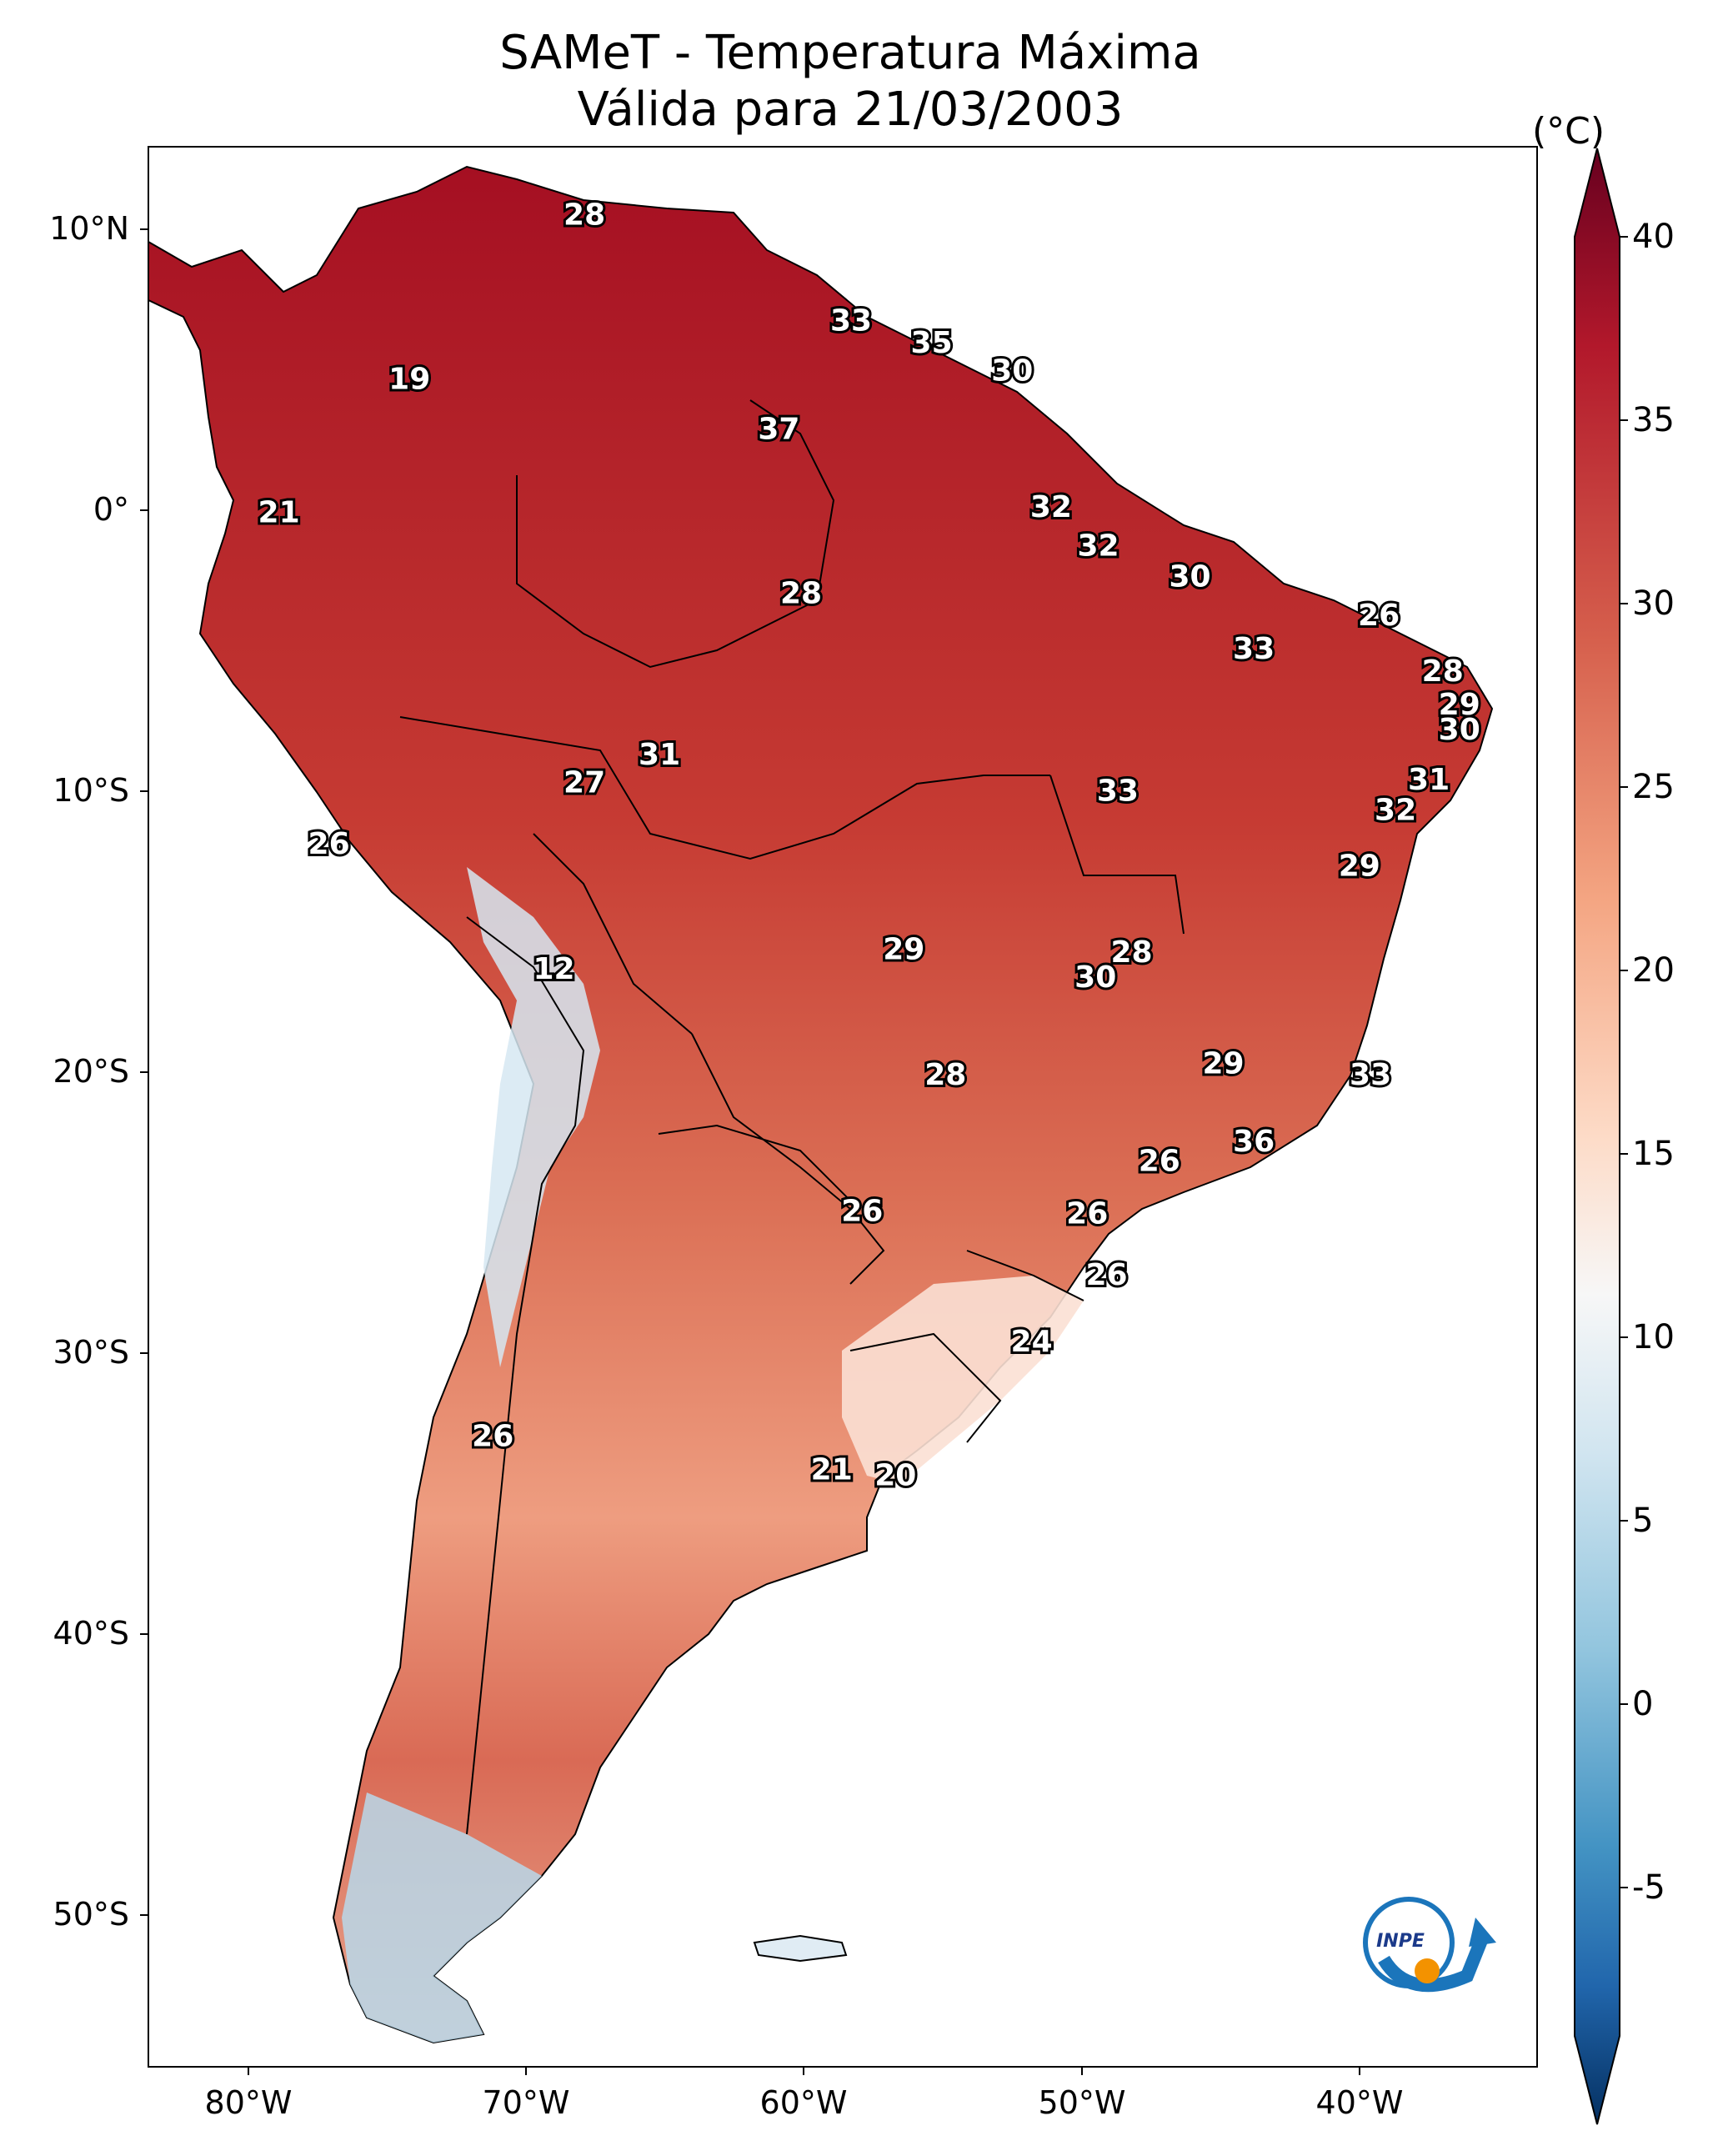  Describe the element at coordinates (932, 343) in the screenshot. I see `station-value: 35` at that location.